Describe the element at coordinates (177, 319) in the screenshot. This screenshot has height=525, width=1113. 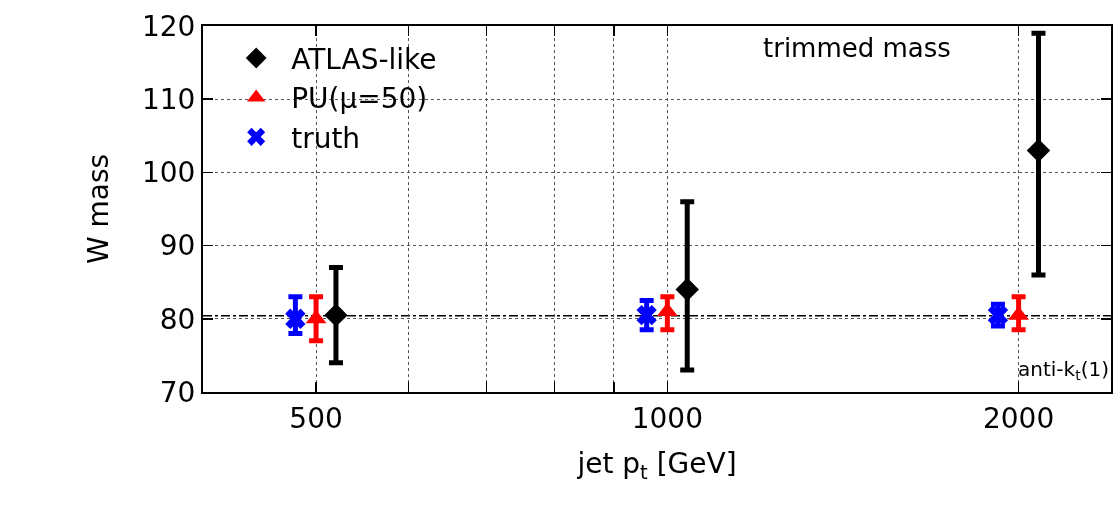
I see `y-tick-label: 80` at that location.